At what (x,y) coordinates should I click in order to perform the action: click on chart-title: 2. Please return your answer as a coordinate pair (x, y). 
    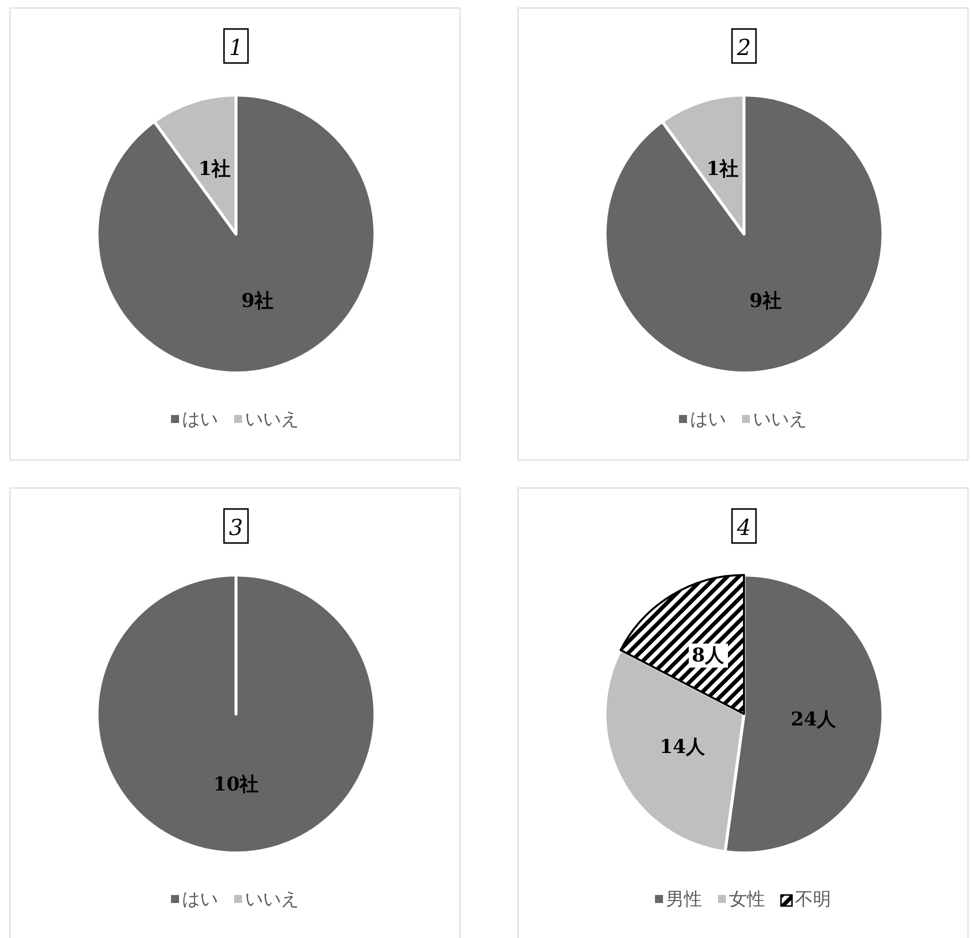
    Looking at the image, I should click on (743, 48).